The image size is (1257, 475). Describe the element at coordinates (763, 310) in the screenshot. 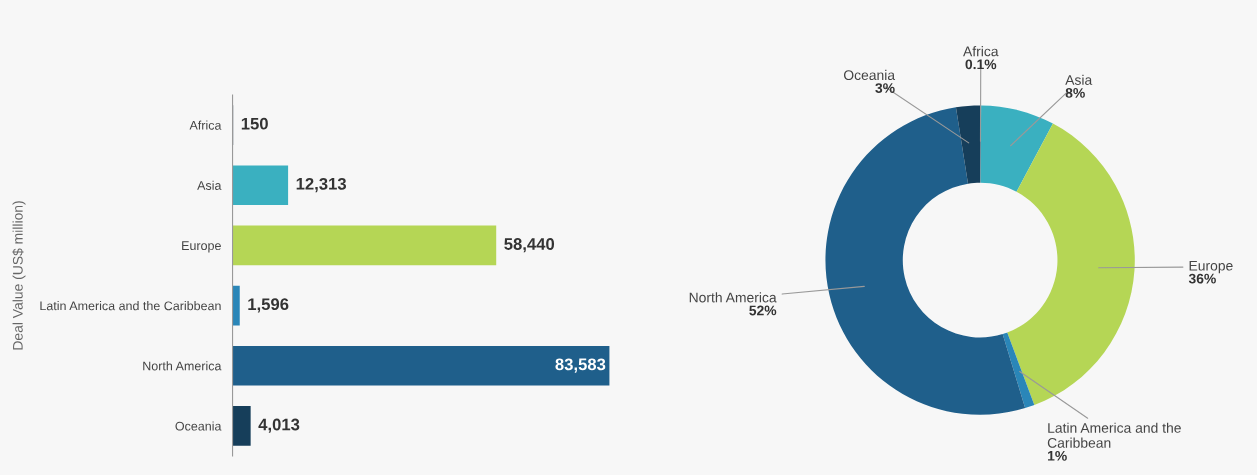

I see `data-label: 52%` at that location.